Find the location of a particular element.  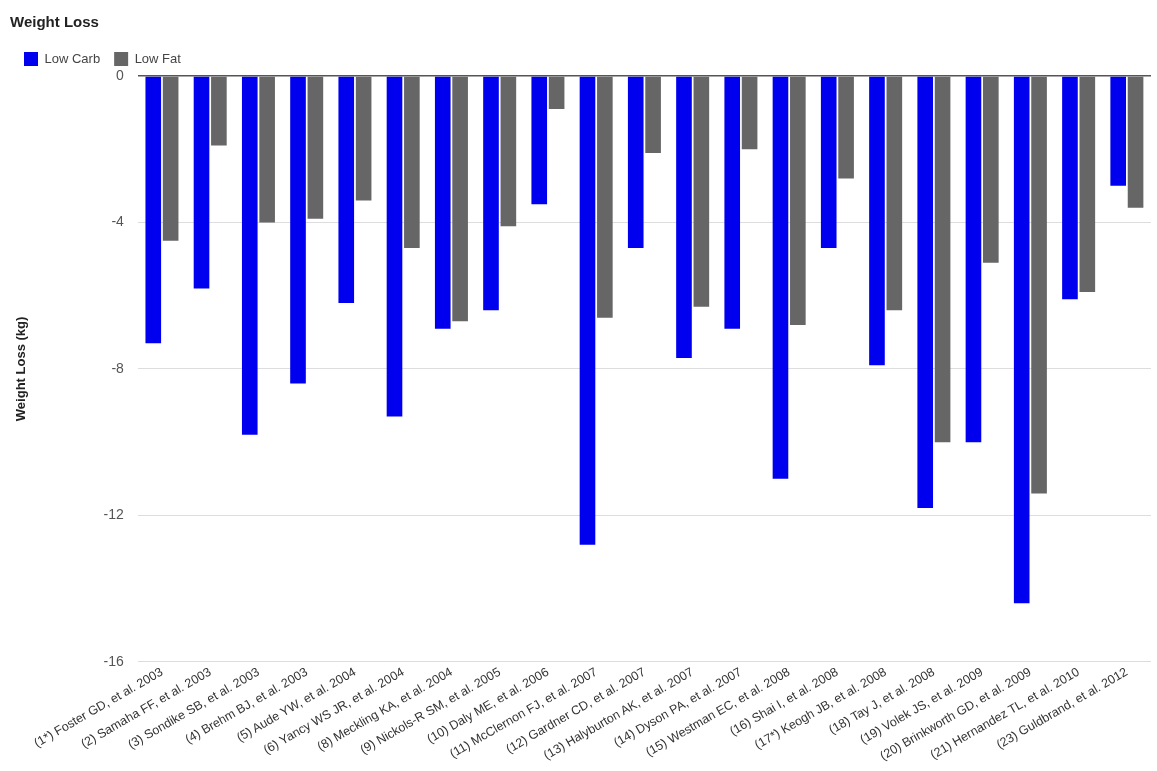

y-tick-label: -4 is located at coordinates (118, 221).